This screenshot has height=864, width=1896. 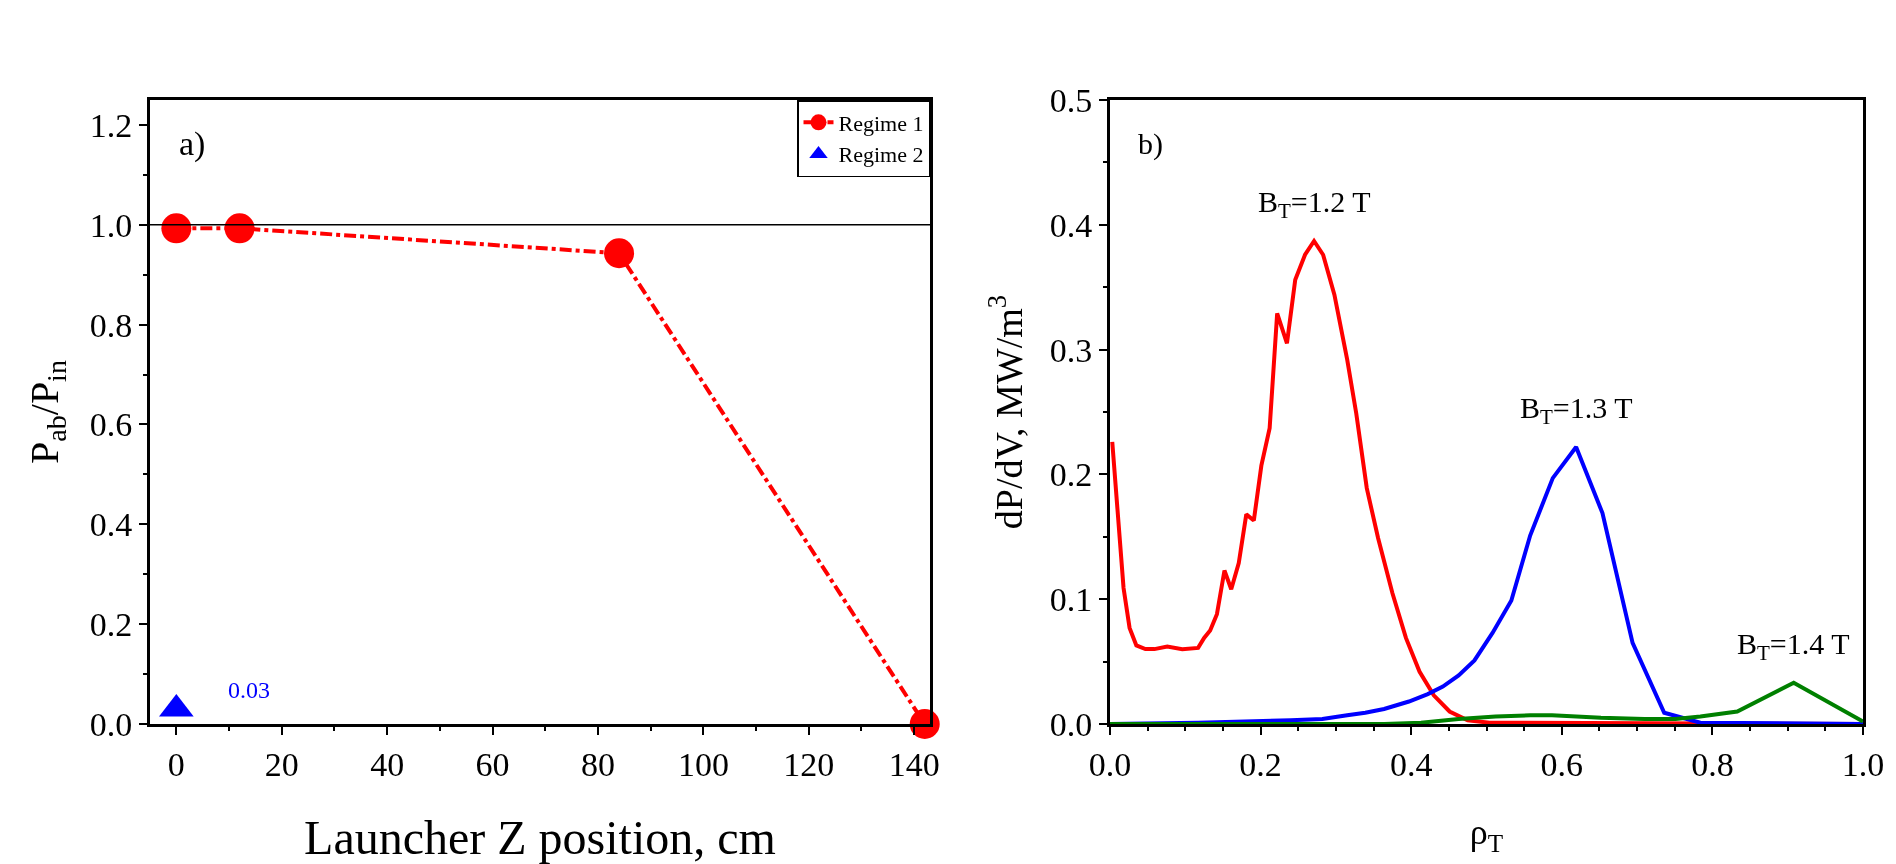 I want to click on annotation: B$_{T}$=1.3 T, so click(x=1576, y=410).